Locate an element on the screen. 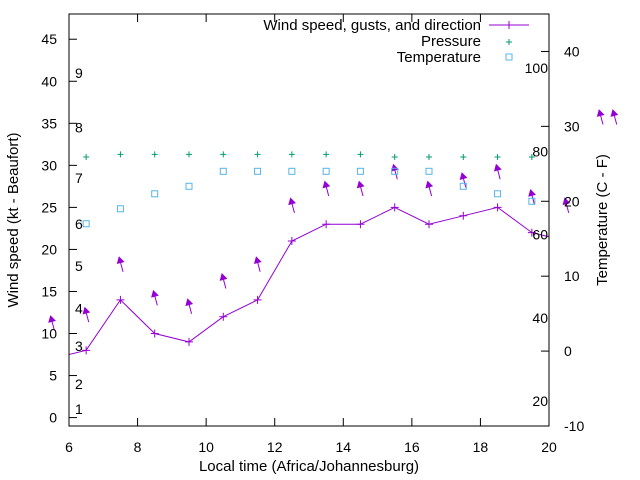 This screenshot has width=640, height=480. beaufort-label-5: 6 is located at coordinates (79, 224).